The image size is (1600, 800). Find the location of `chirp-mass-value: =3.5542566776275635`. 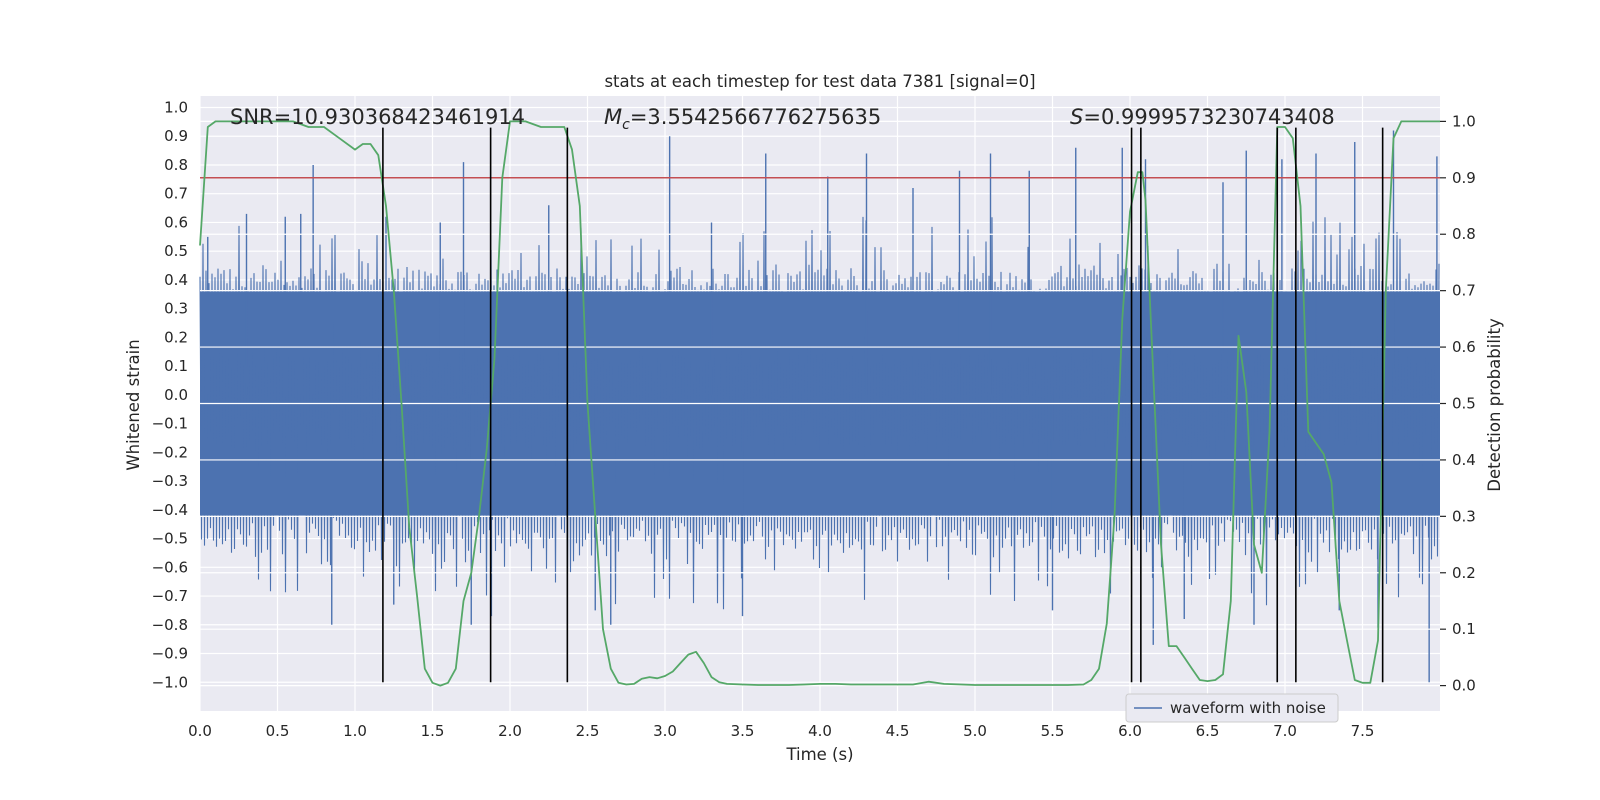

chirp-mass-value: =3.5542566776275635 is located at coordinates (755, 117).